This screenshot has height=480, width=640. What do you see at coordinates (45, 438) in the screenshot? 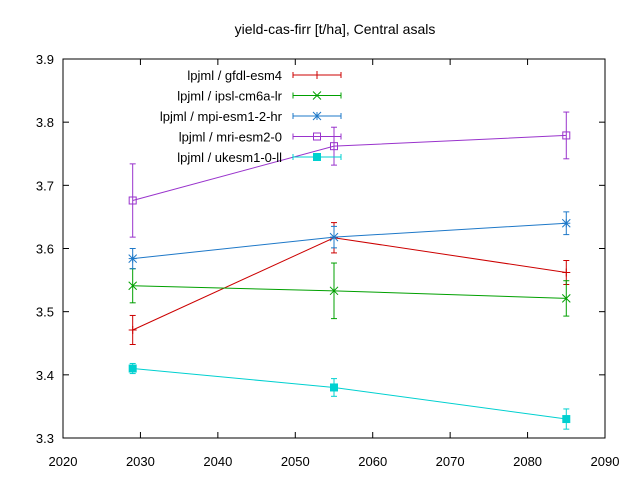
I see `y-tick-label: 3.3` at bounding box center [45, 438].